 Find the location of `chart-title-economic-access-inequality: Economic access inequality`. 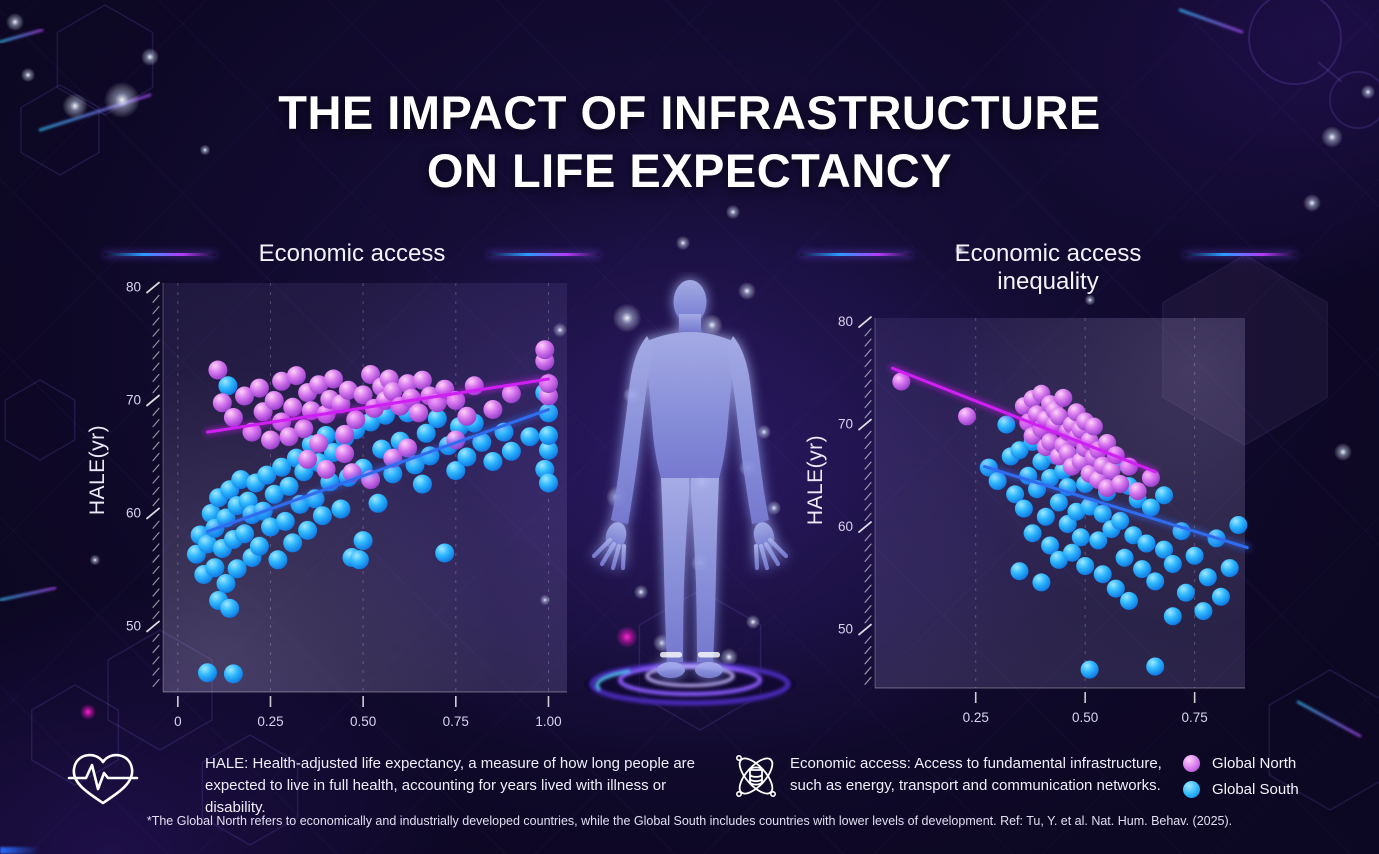

chart-title-economic-access-inequality: Economic access inequality is located at coordinates (1048, 268).